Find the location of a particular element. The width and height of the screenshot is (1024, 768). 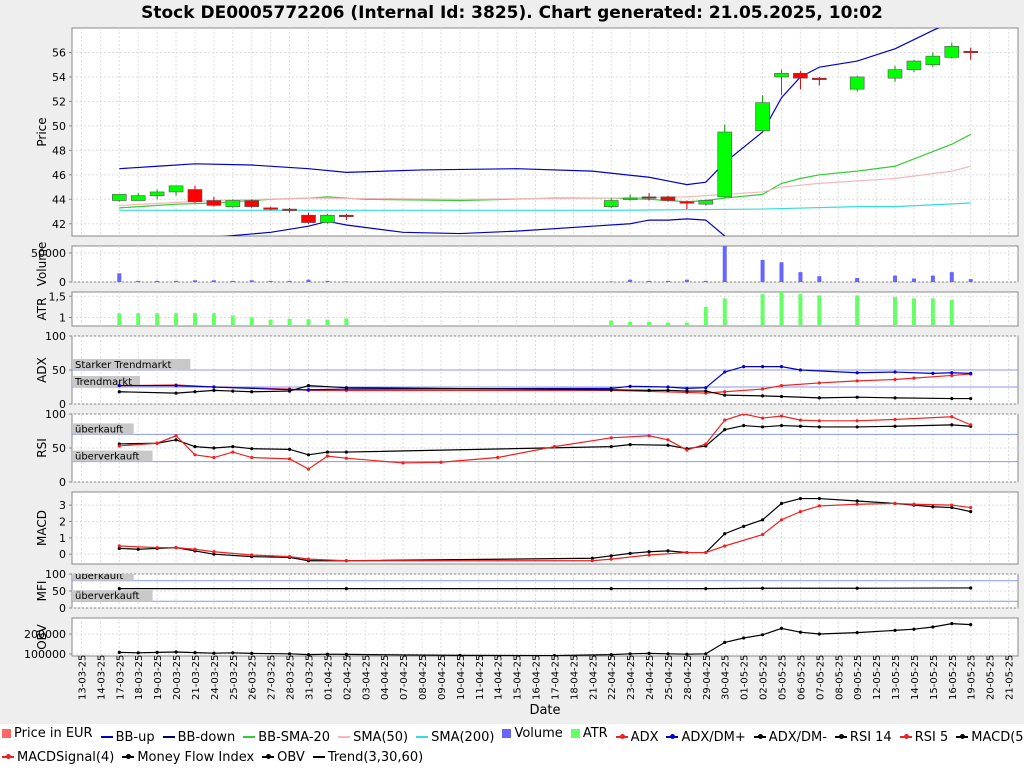

legend-item: SMA(50) is located at coordinates (373, 737).